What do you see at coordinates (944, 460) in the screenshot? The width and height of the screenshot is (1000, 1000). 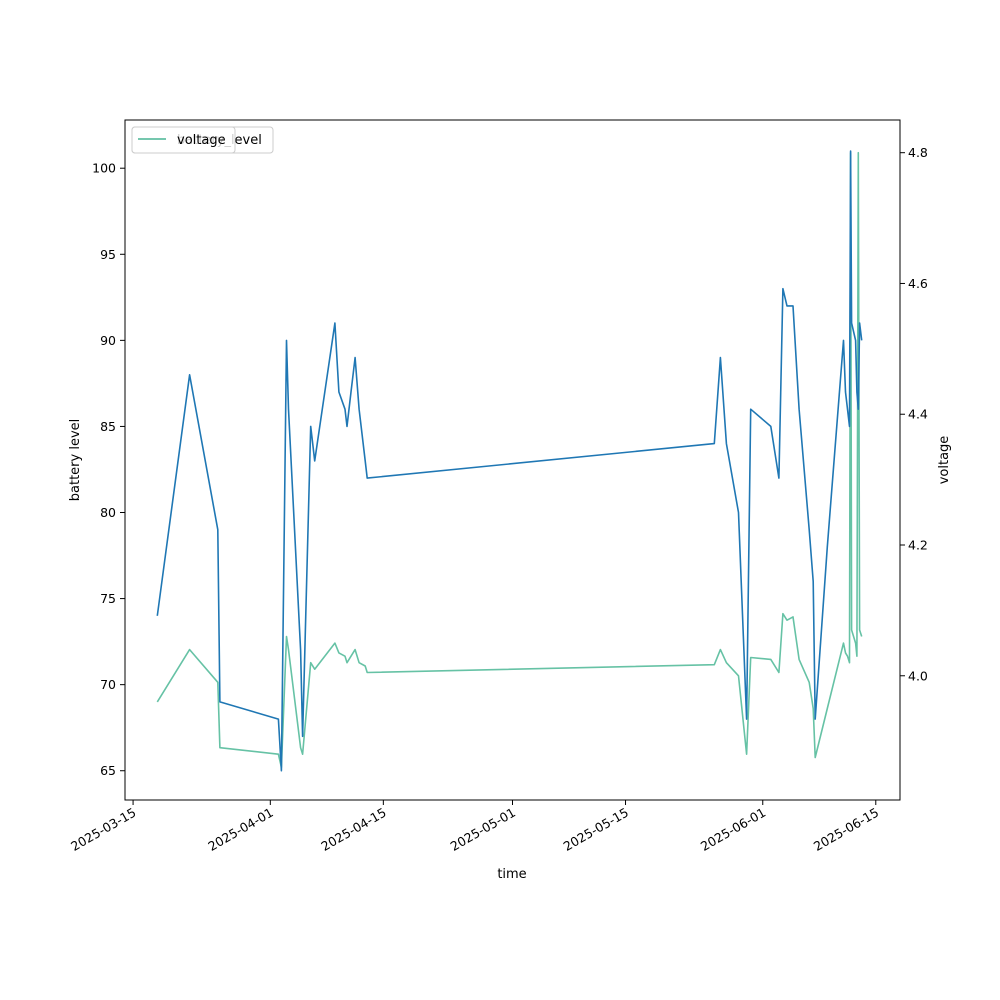 I see `y-axis-right-title: voltage` at bounding box center [944, 460].